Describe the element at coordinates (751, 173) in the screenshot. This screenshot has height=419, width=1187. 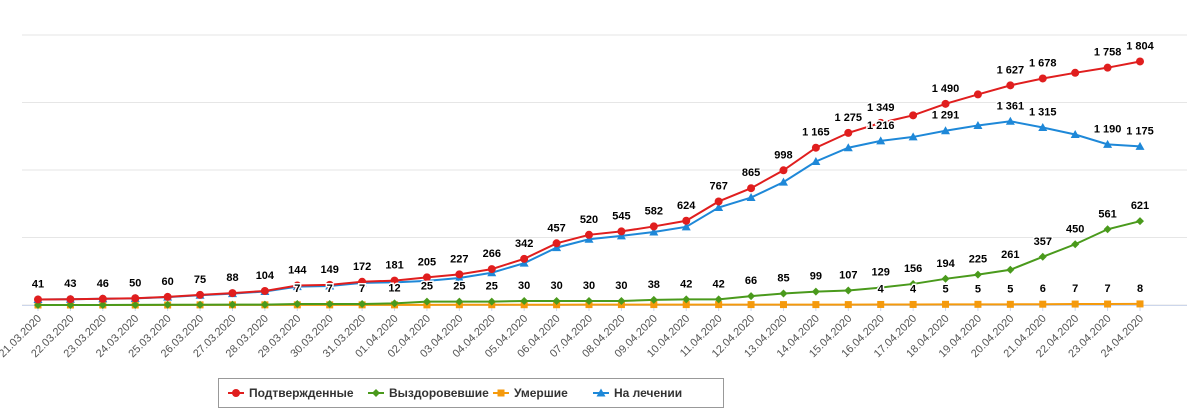
I see `data-label: 865` at that location.